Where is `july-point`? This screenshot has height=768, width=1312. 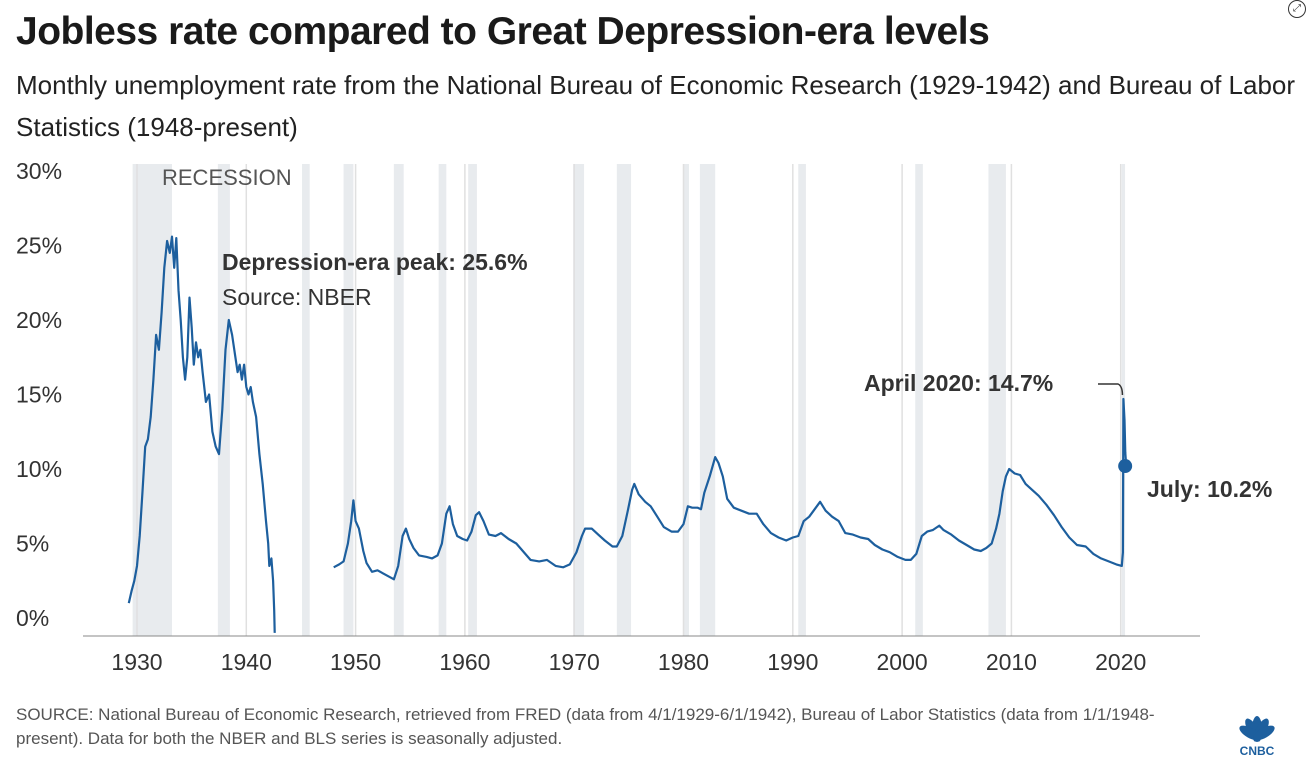
july-point is located at coordinates (1125, 466).